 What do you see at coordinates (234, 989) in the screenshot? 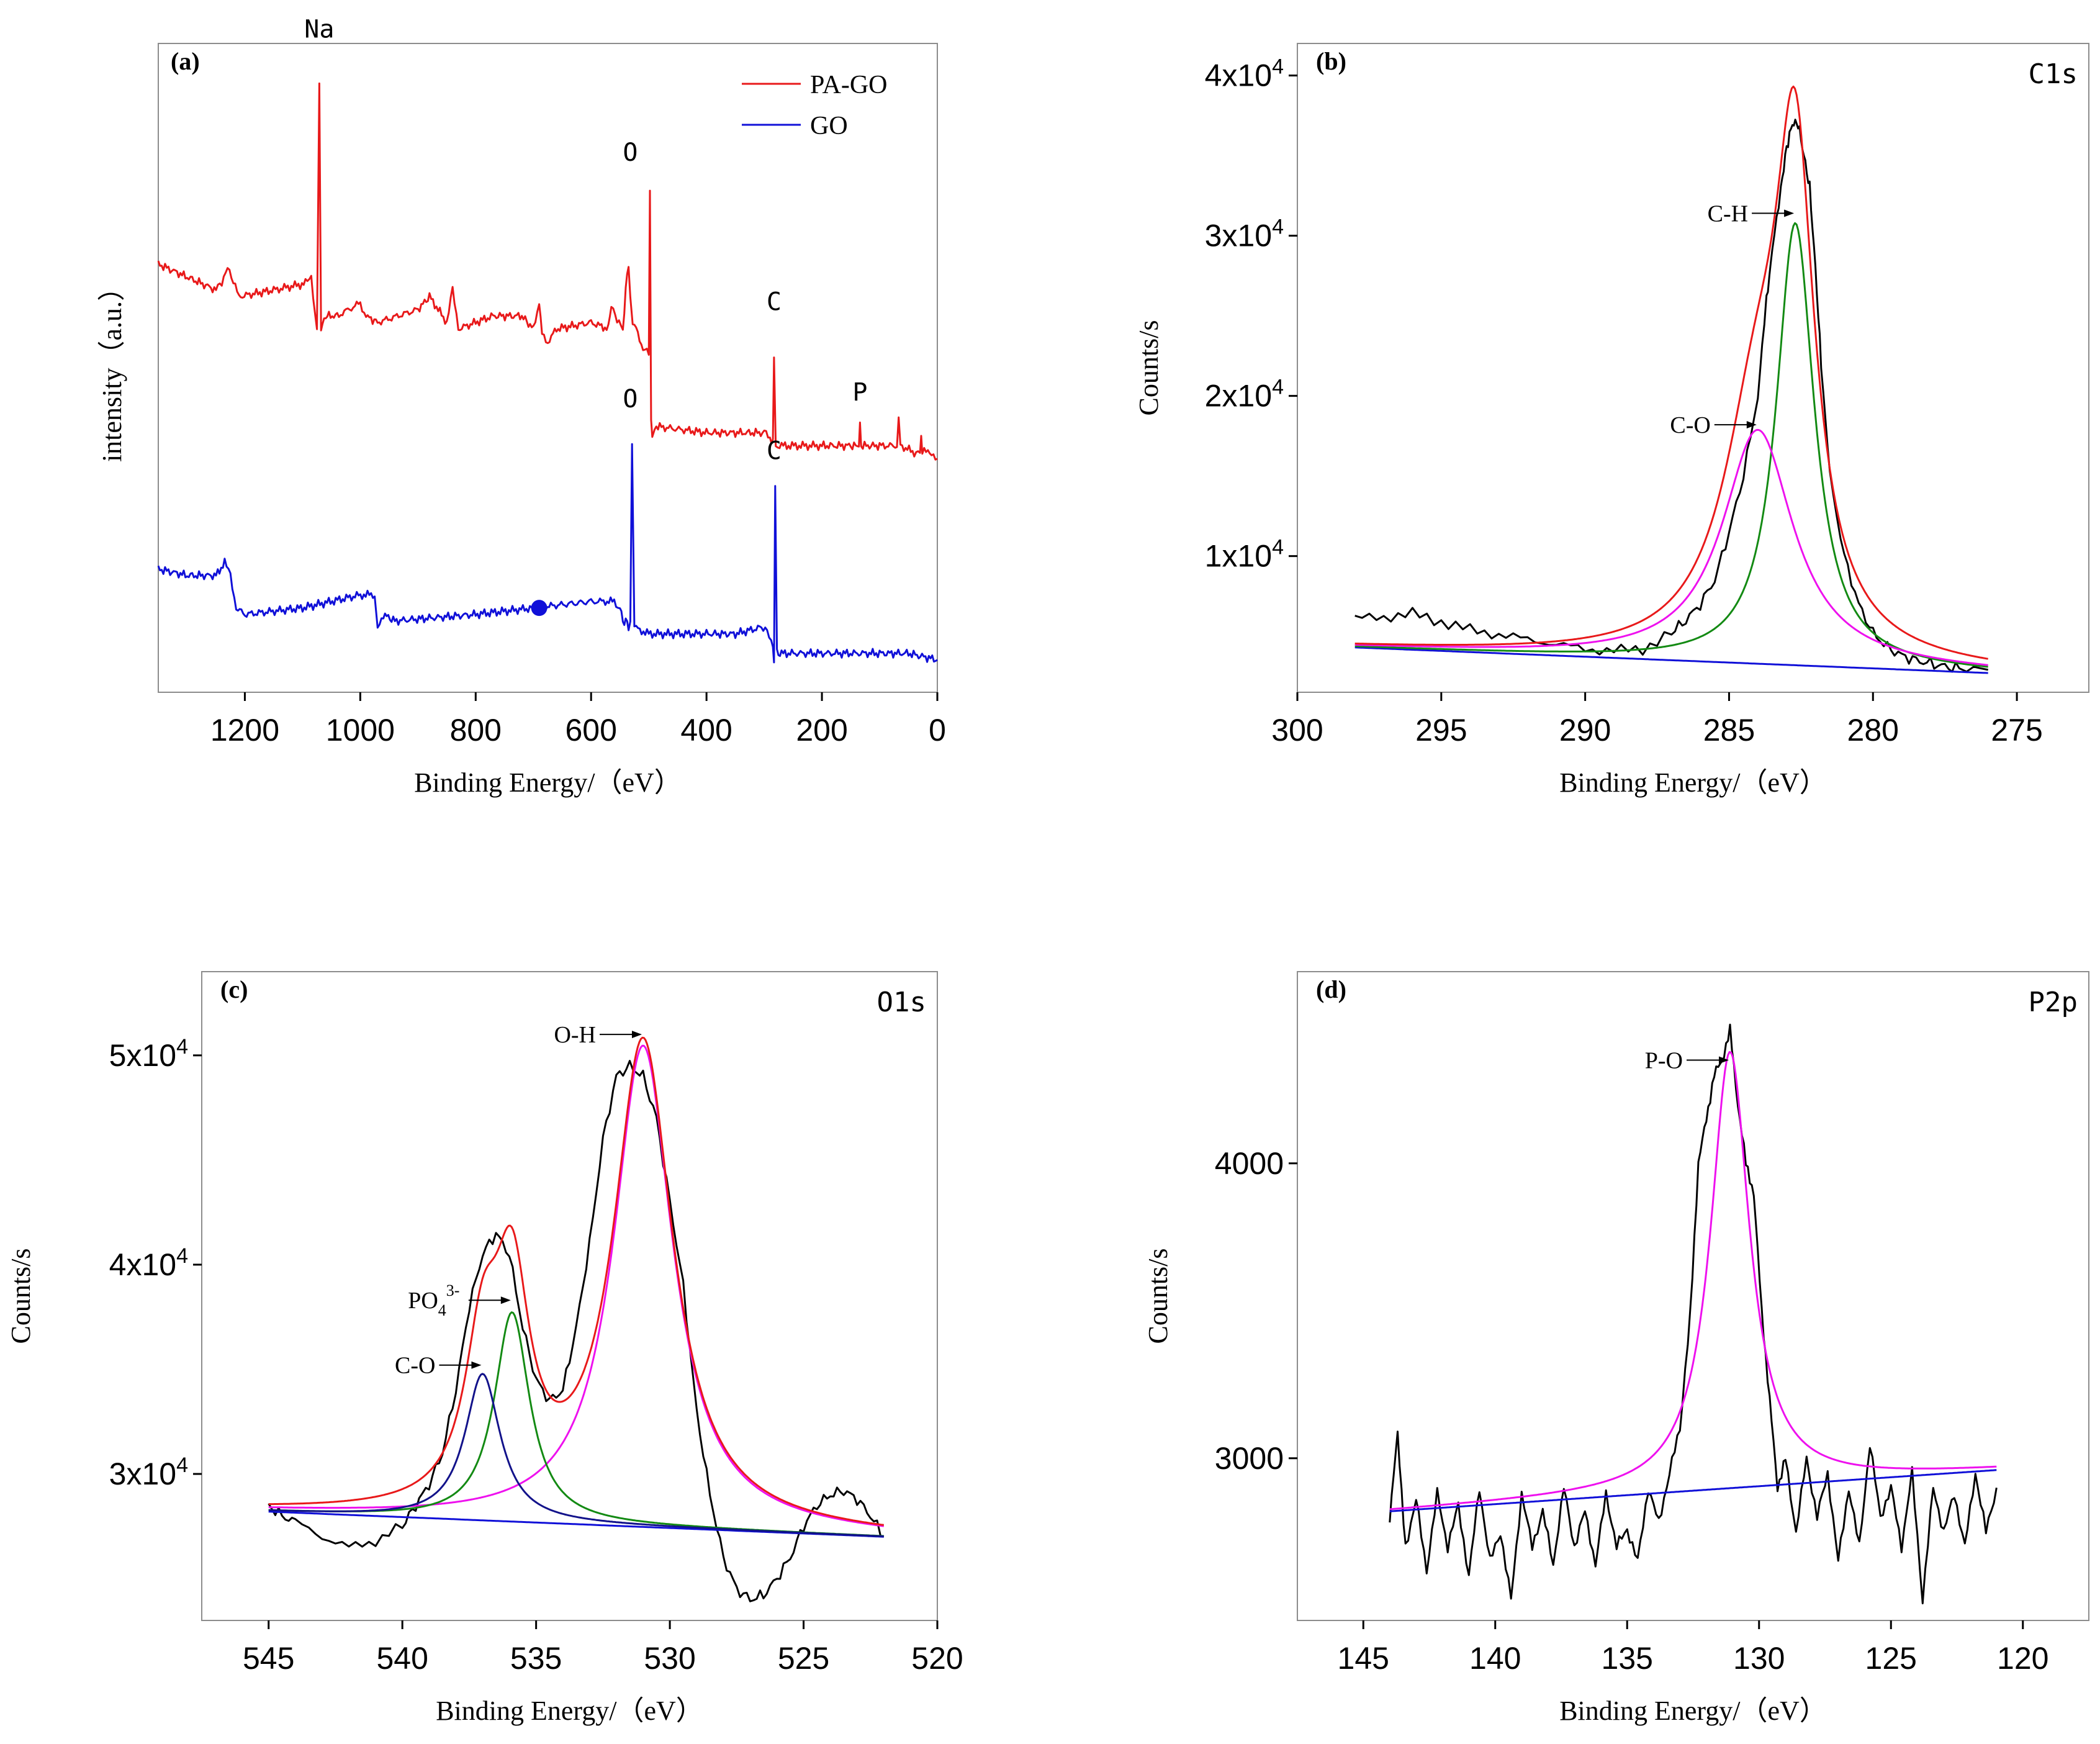
I see `panel-tag: (c)` at bounding box center [234, 989].